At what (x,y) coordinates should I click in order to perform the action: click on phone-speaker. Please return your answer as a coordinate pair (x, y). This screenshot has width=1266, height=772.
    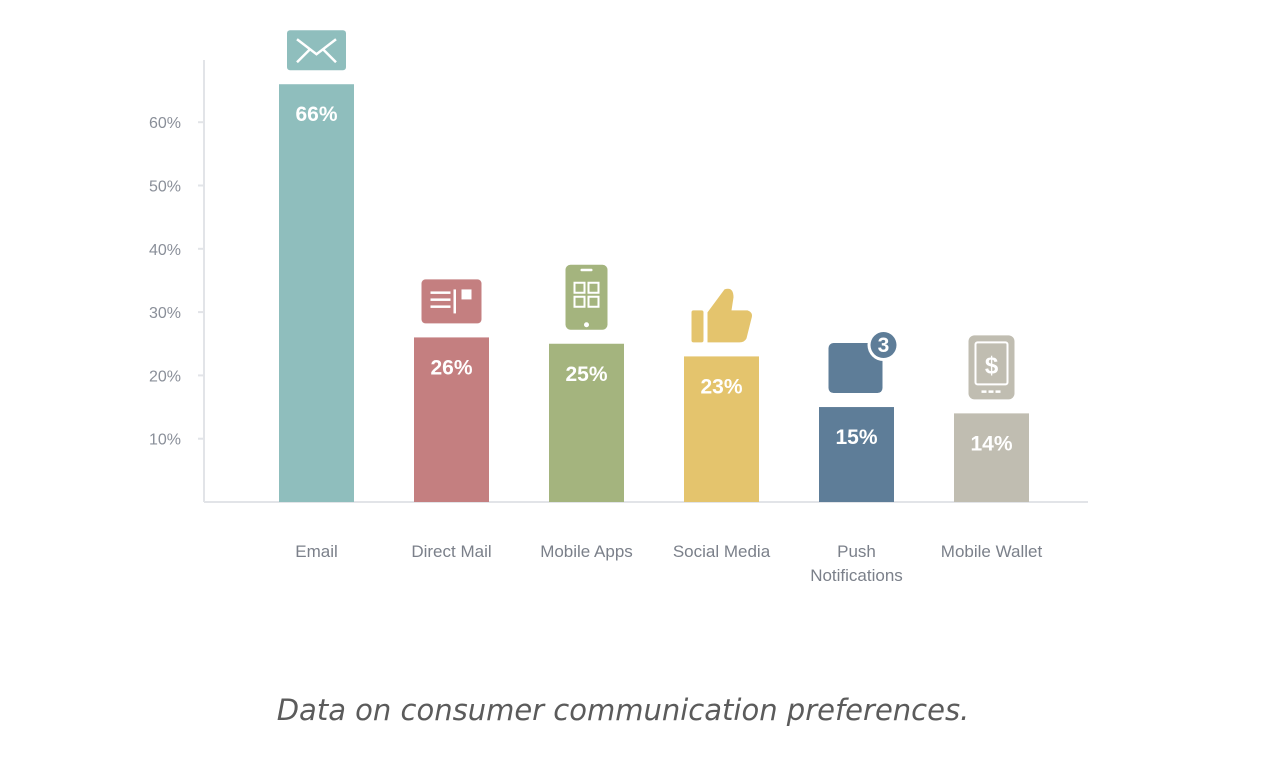
    Looking at the image, I should click on (586, 270).